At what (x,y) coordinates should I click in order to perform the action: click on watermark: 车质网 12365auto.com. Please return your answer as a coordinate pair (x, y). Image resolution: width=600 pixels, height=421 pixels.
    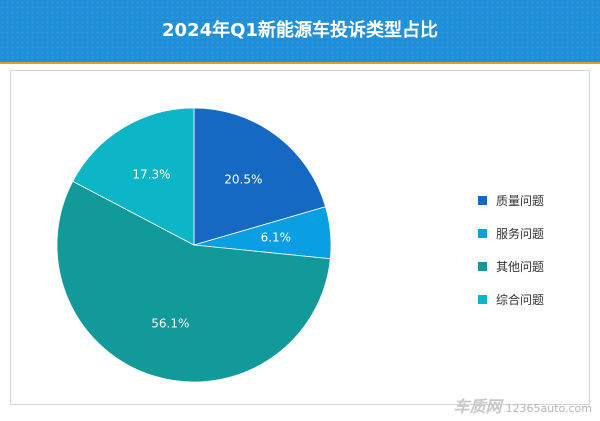
    Looking at the image, I should click on (522, 405).